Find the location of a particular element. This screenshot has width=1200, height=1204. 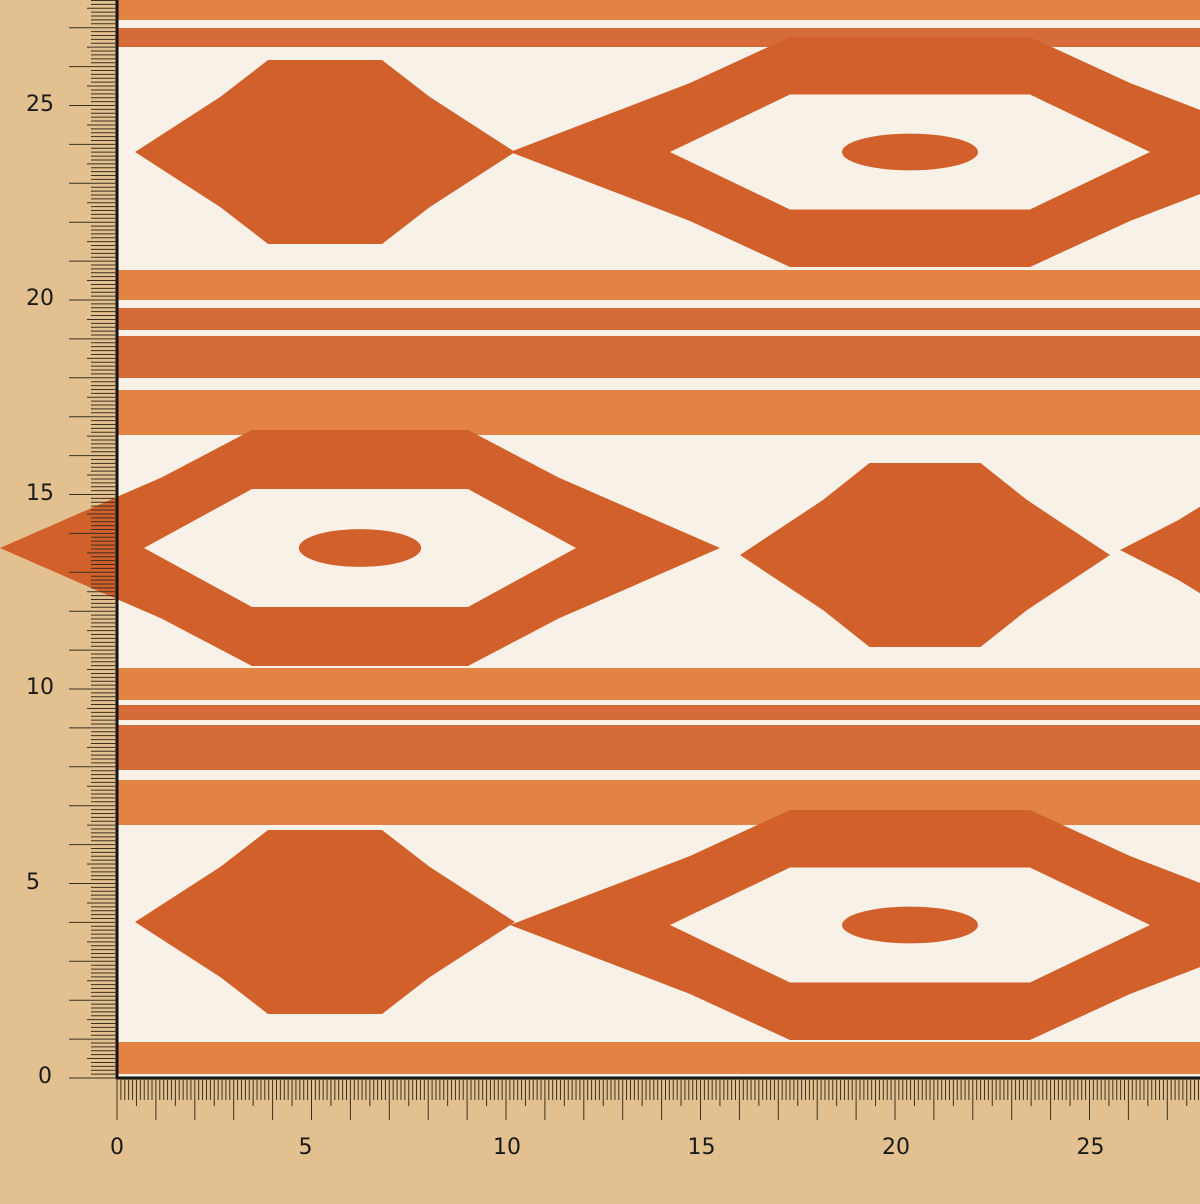

x-label-25: 25 is located at coordinates (1090, 1147).